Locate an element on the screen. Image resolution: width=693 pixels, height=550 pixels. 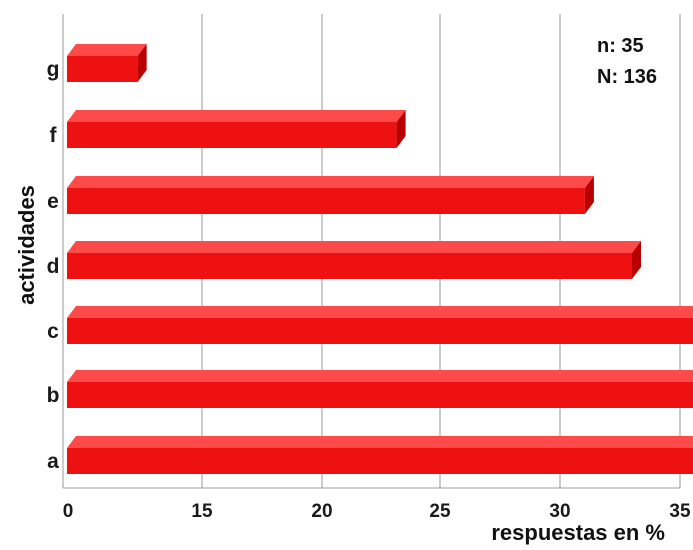
category-label-b: b is located at coordinates (53, 395).